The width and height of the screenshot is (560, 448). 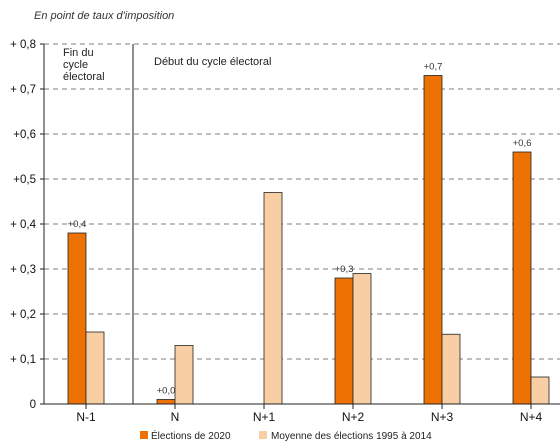 What do you see at coordinates (184, 375) in the screenshot?
I see `bar-average-1995-2014-N` at bounding box center [184, 375].